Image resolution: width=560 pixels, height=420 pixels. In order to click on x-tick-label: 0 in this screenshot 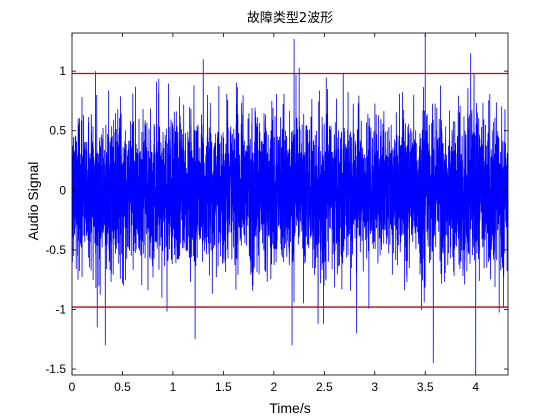, I will do `click(72, 387)`.